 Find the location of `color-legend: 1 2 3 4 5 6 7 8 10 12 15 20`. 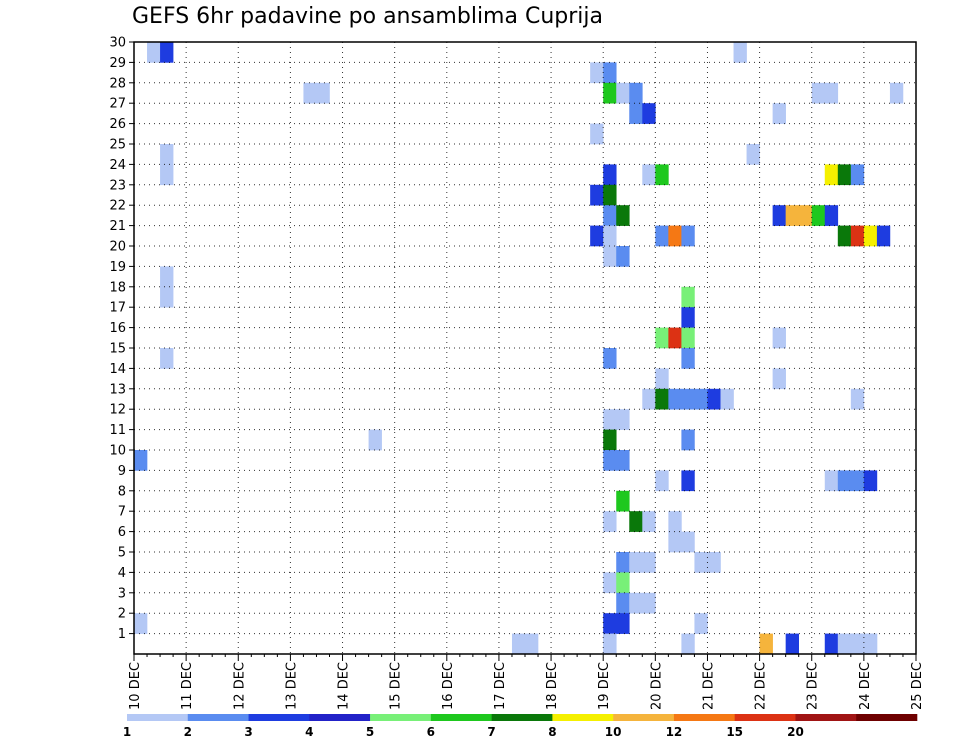

color-legend: 1 2 3 4 5 6 7 8 10 12 15 20 is located at coordinates (520, 726).